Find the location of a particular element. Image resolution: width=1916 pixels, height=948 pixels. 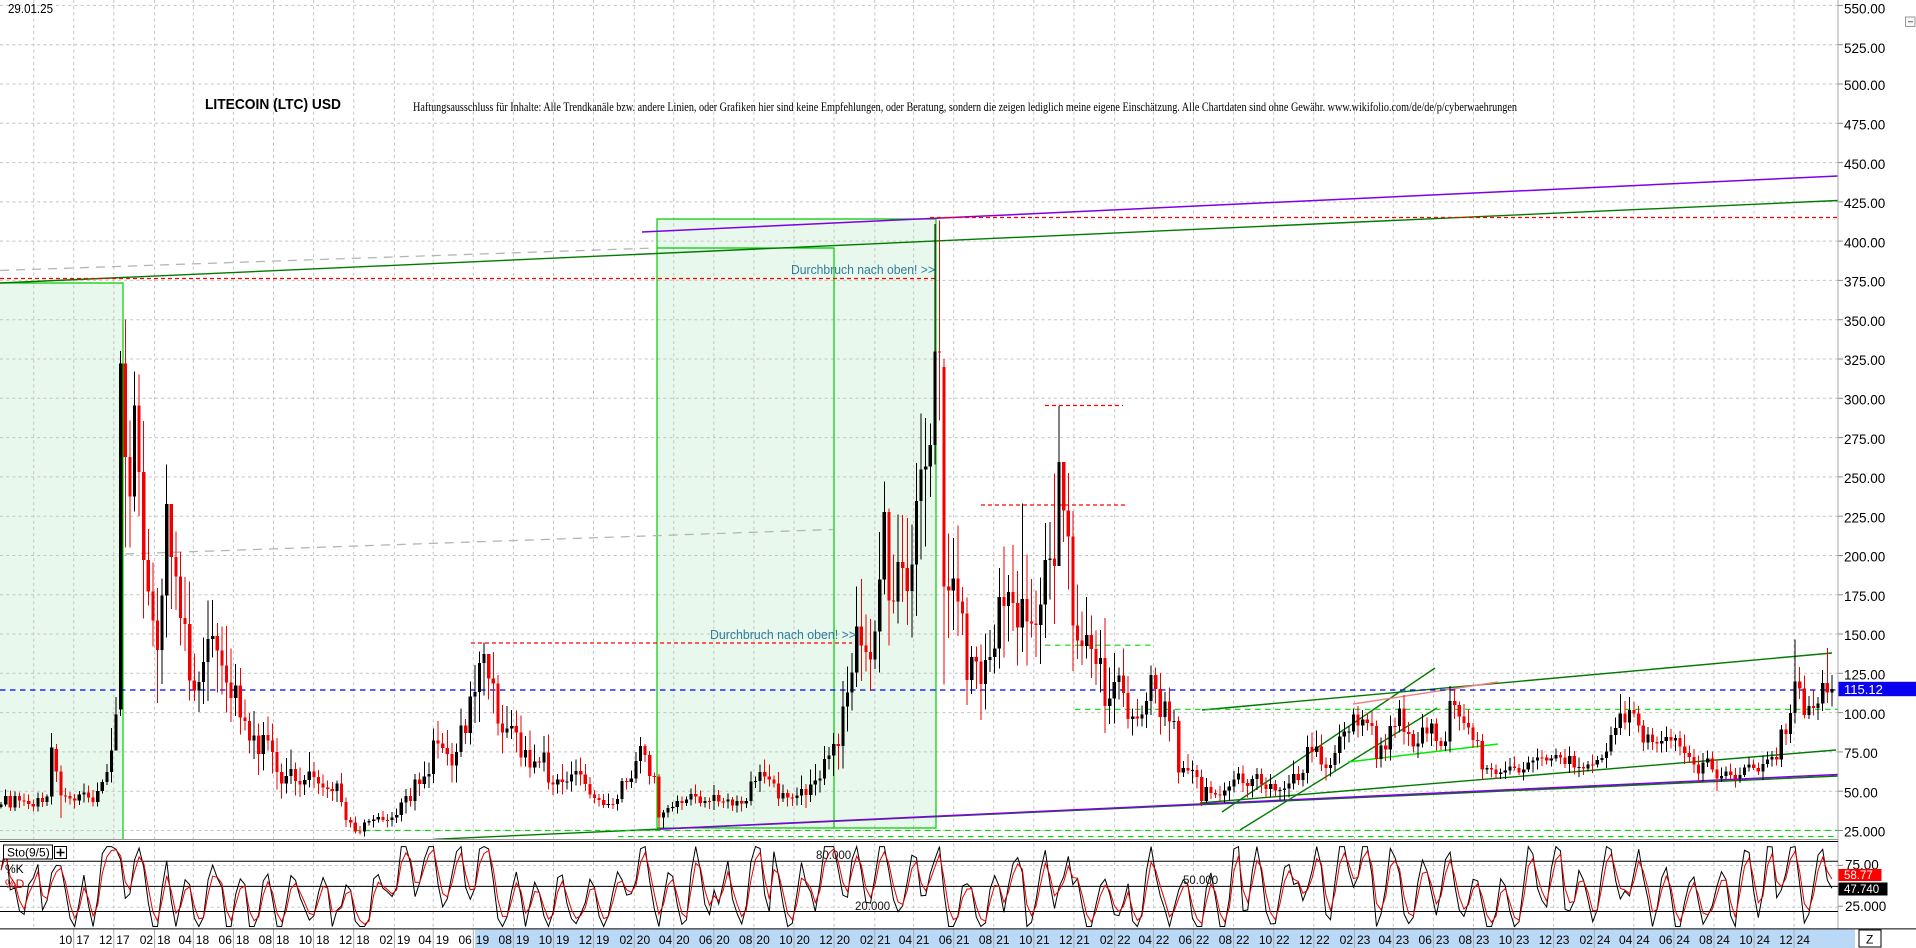

svg-text: Sto(9/5) is located at coordinates (28, 853).